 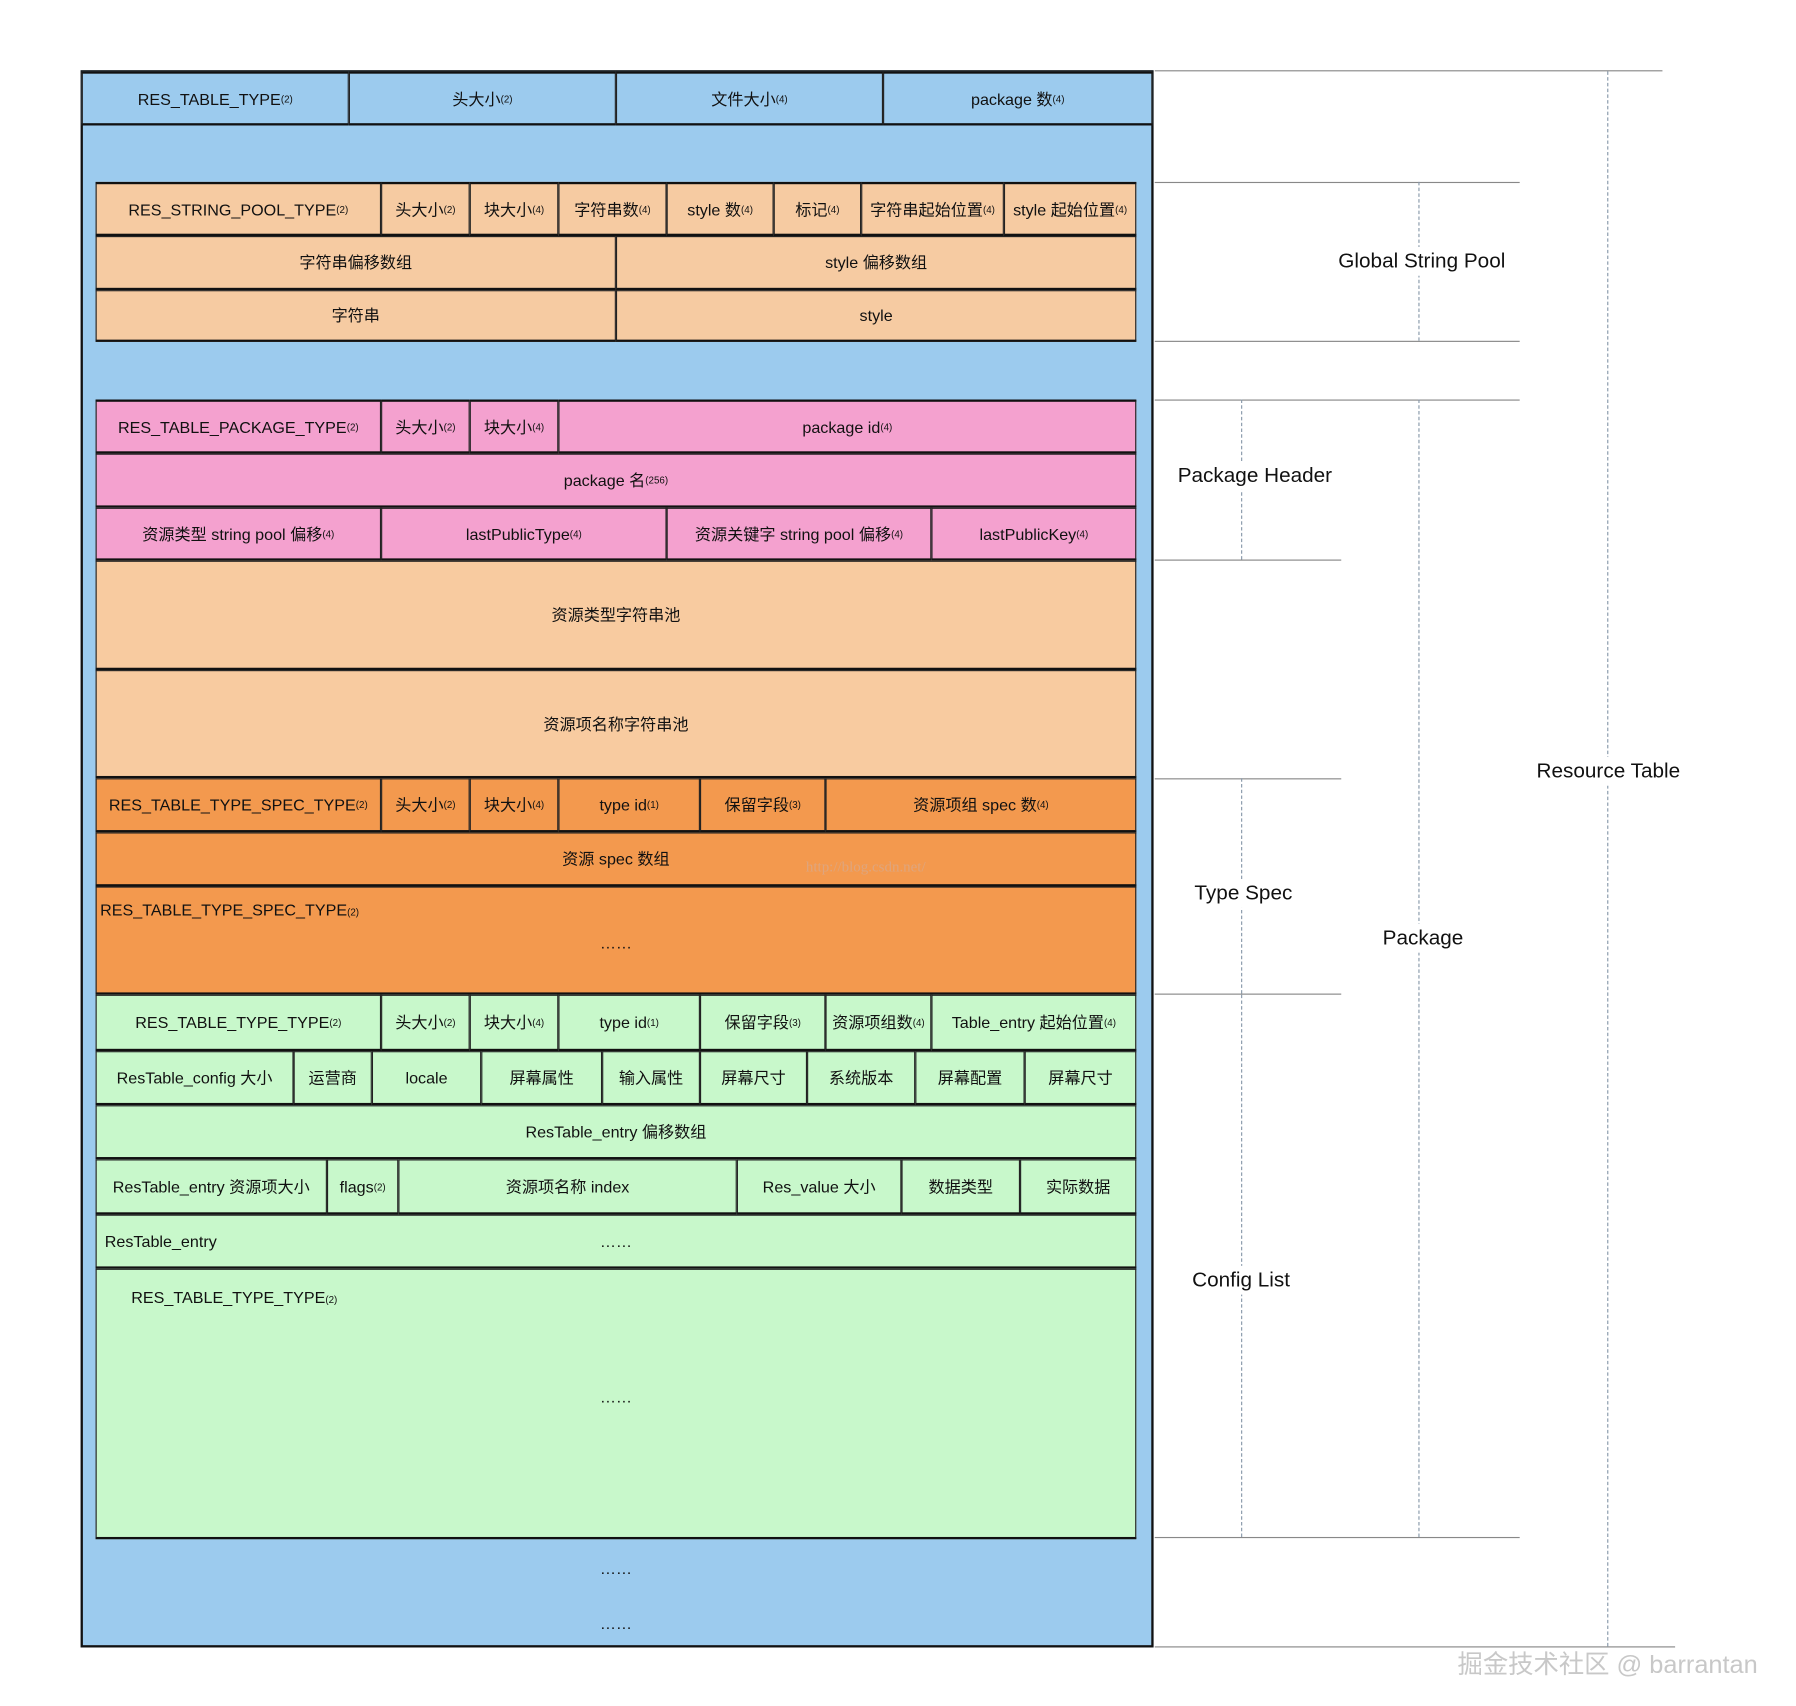 What do you see at coordinates (926, 209) in the screenshot?
I see `cell-label: 字符串起始位置` at bounding box center [926, 209].